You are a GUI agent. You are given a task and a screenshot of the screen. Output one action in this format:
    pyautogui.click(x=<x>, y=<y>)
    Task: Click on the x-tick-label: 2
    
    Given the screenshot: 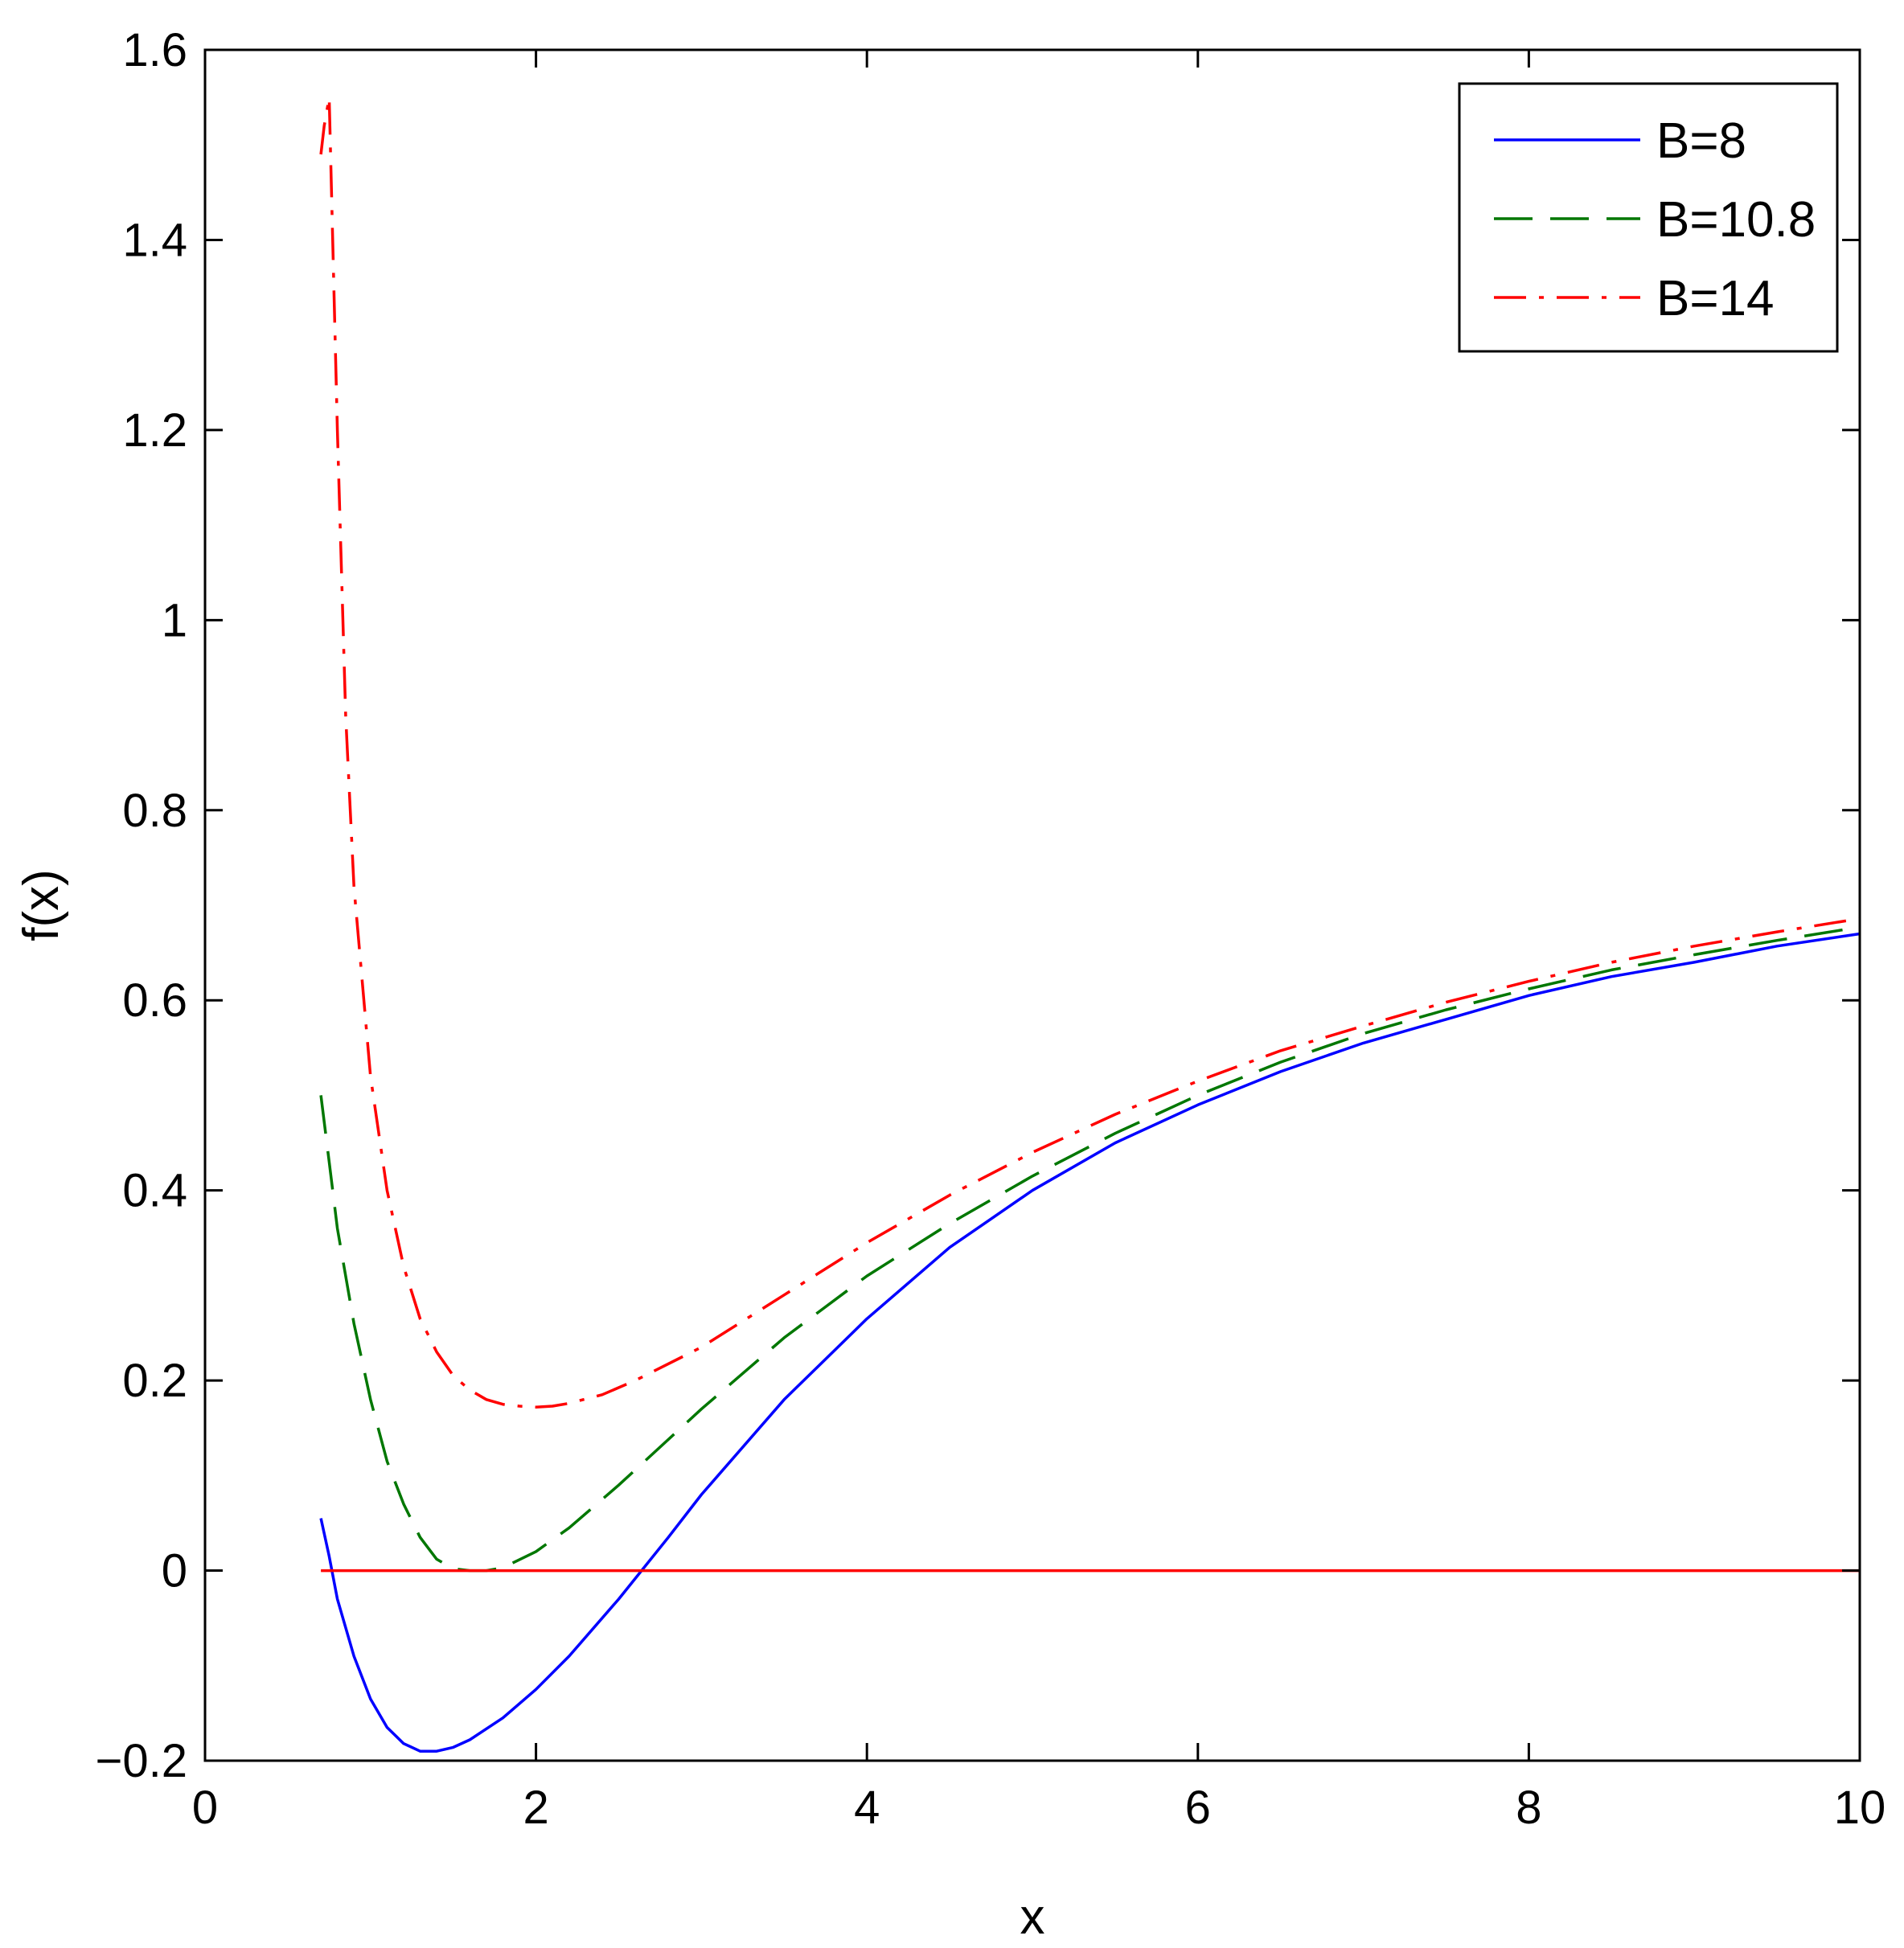 What is the action you would take?
    pyautogui.click(x=535, y=1808)
    